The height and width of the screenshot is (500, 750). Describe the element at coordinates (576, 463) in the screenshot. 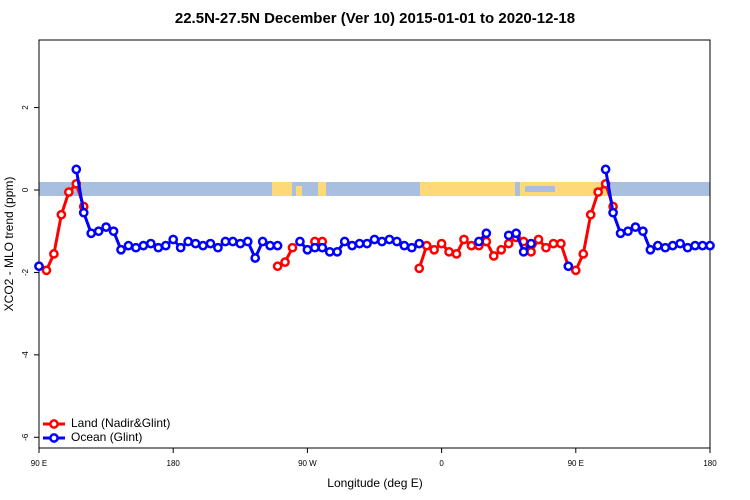

I see `x-tick-label: 90 E` at that location.